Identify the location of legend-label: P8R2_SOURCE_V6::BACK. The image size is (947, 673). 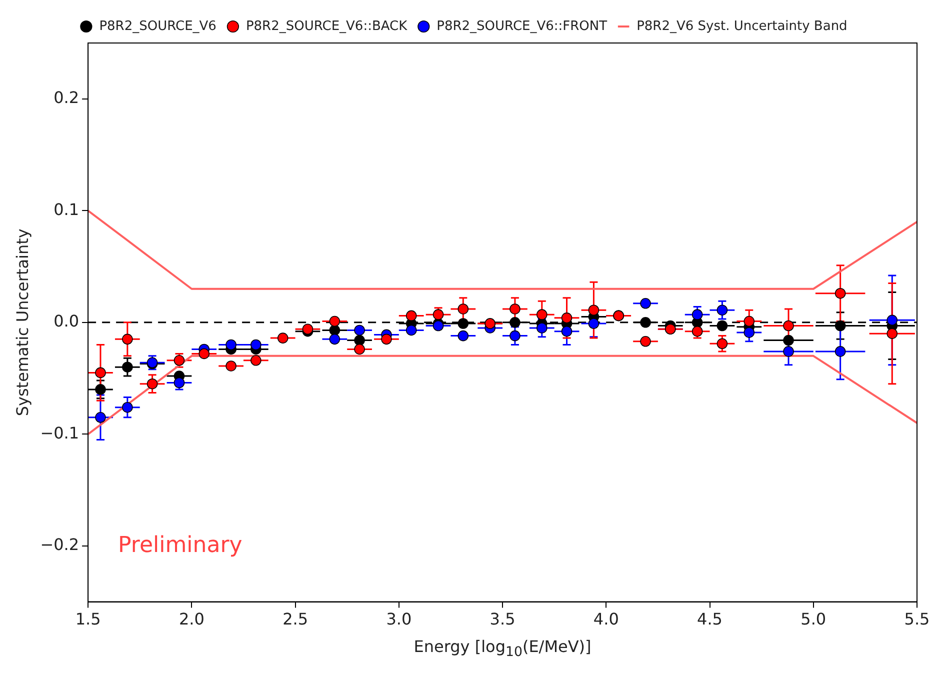
(327, 26).